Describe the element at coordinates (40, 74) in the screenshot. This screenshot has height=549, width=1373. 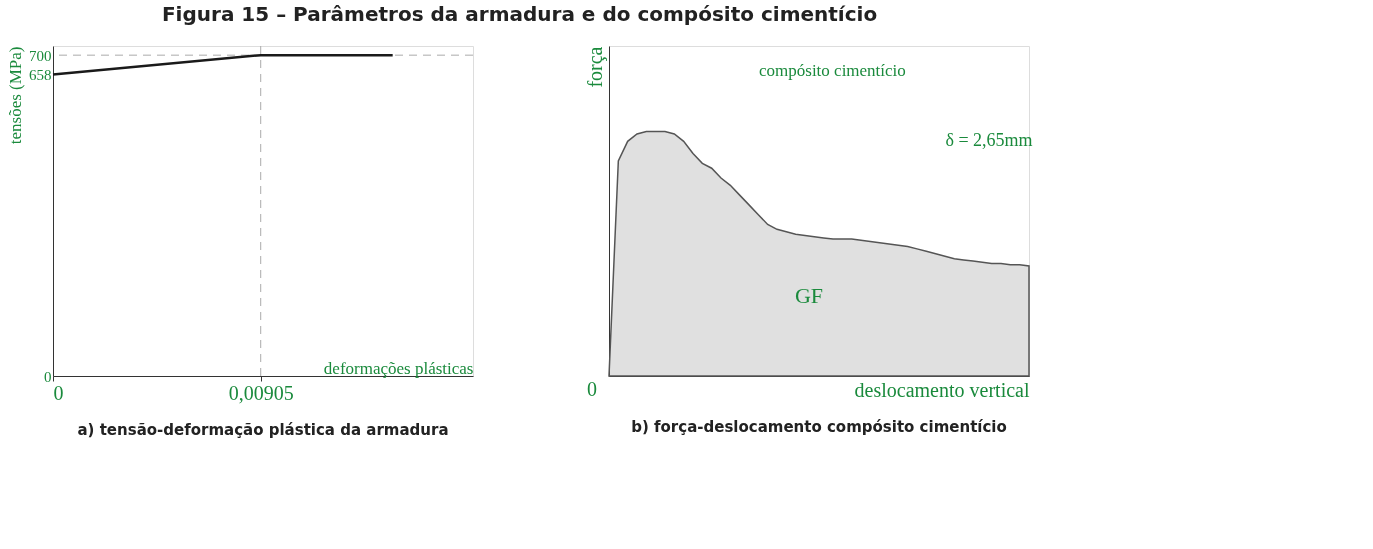
I see `y-tick-label: 658` at that location.